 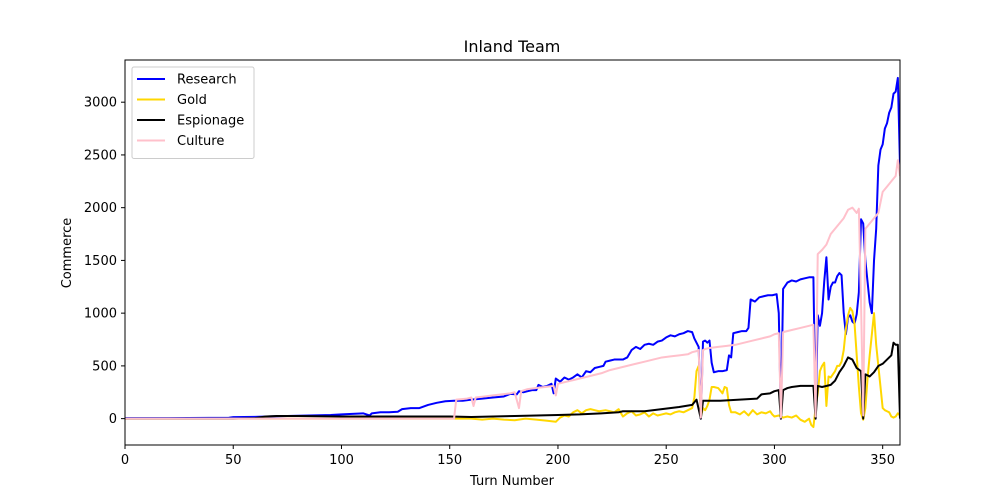 What do you see at coordinates (100, 103) in the screenshot?
I see `y-tick-label: 3000` at bounding box center [100, 103].